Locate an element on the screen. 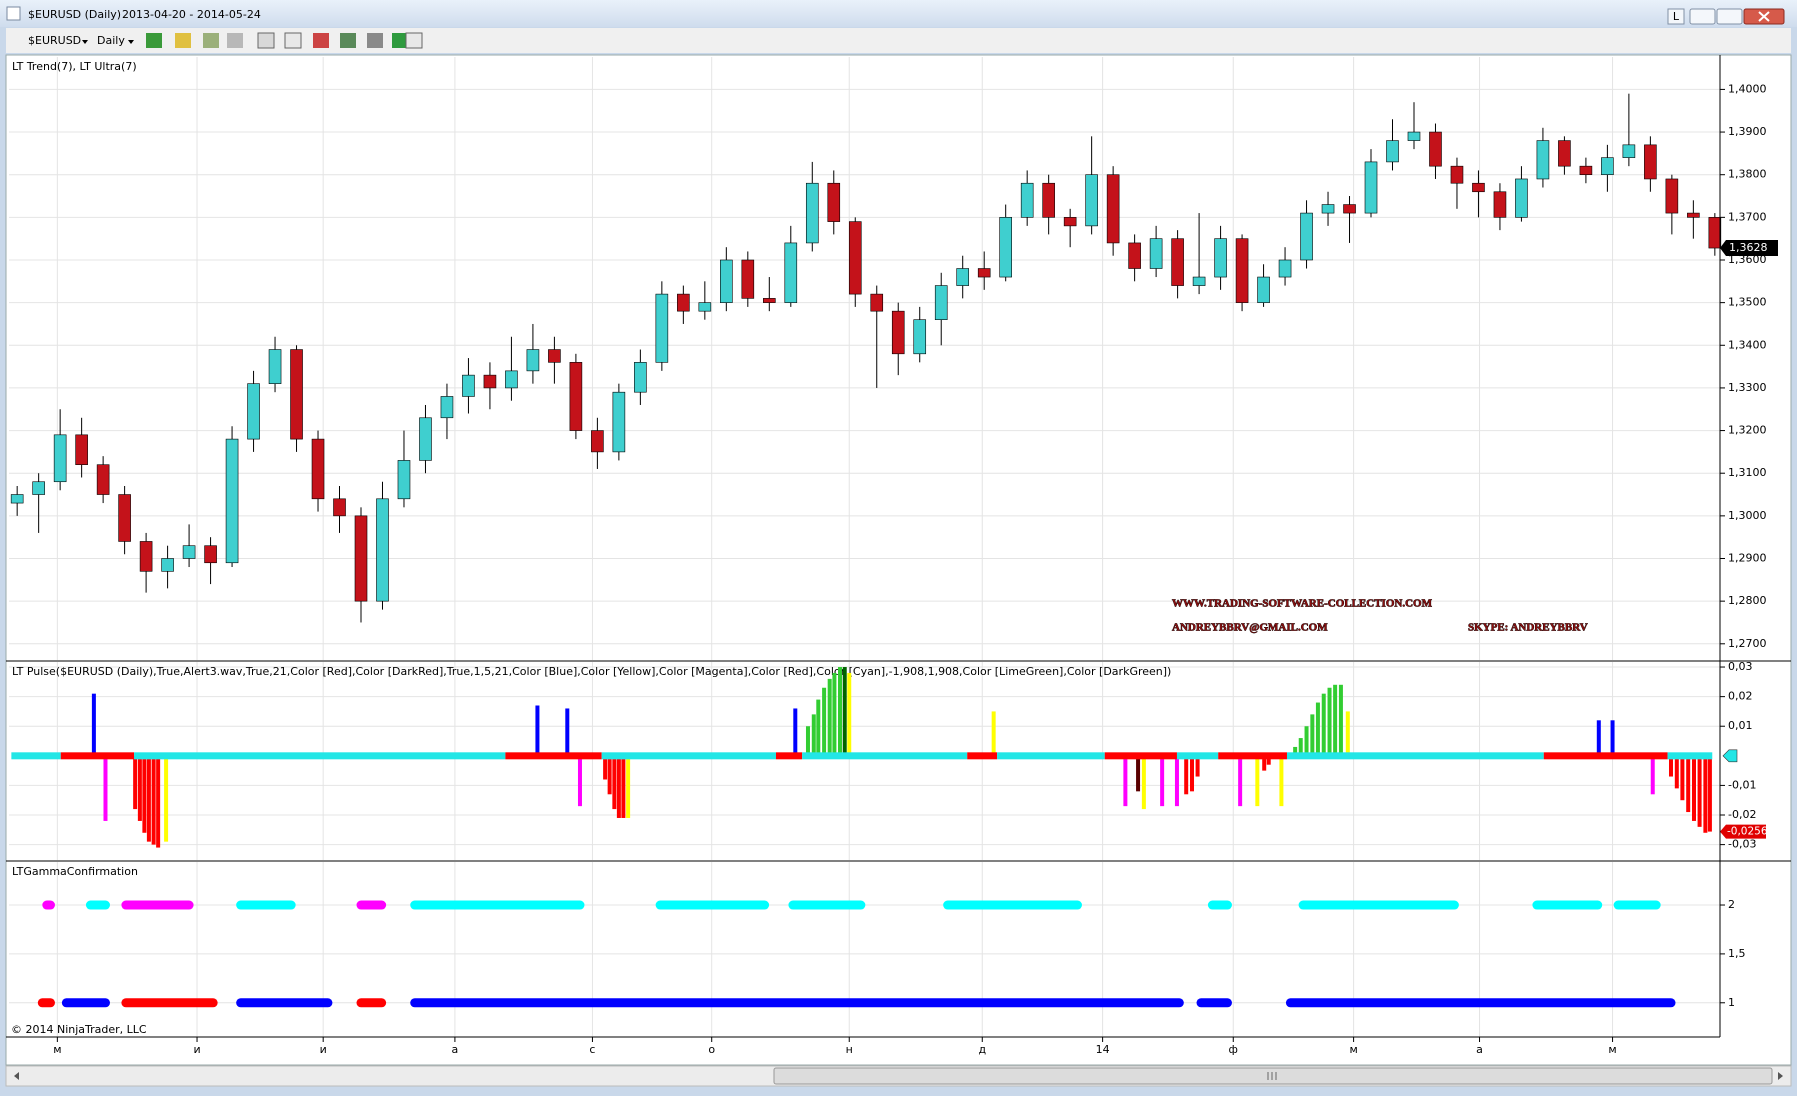  window-range: 2013-04-20 - 2014-05-24 is located at coordinates (191, 14).